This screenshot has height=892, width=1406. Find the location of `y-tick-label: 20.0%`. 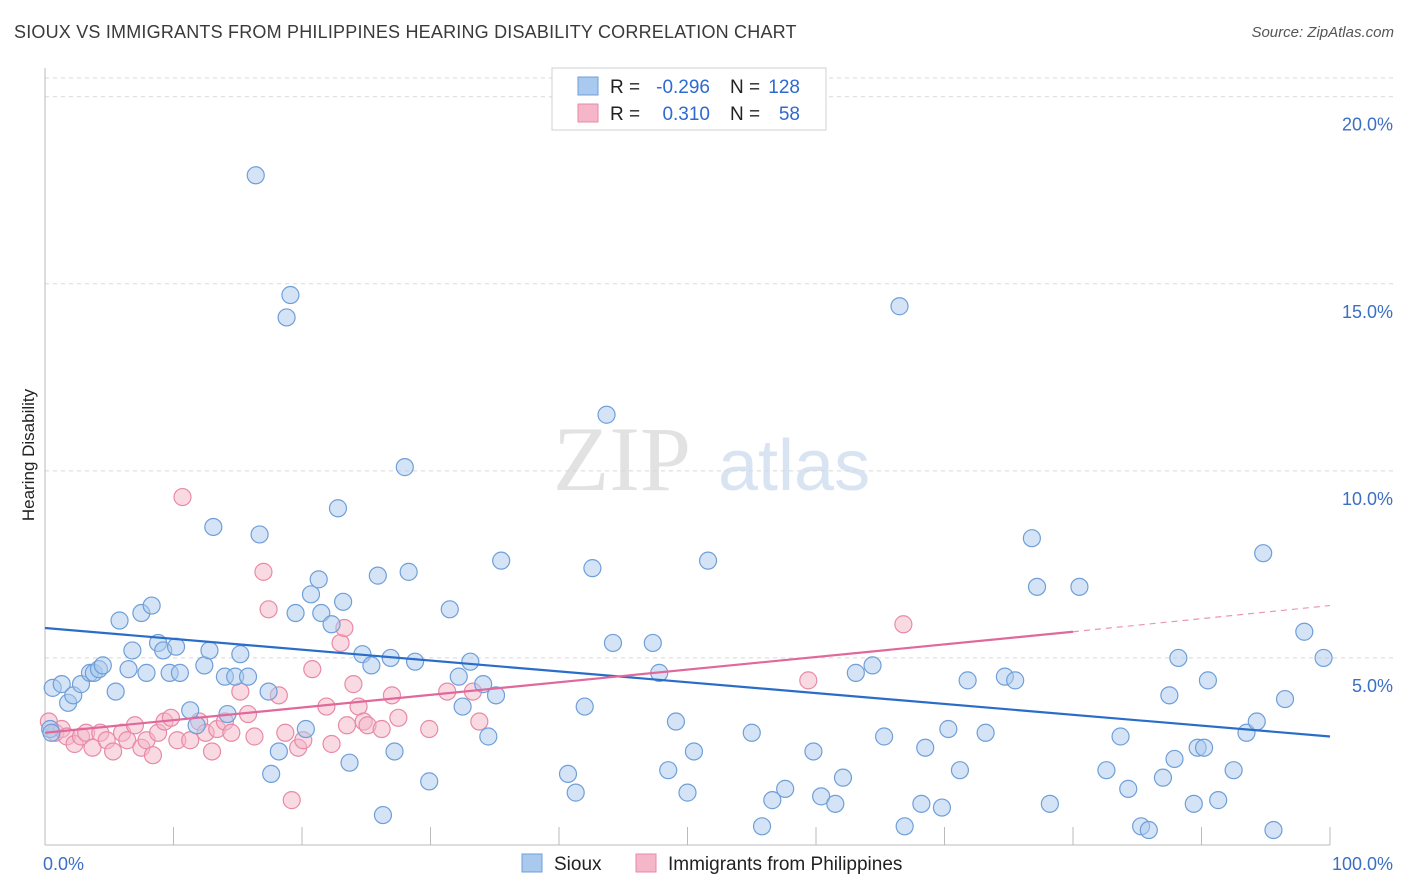

y-tick-label: 20.0% is located at coordinates (1367, 125).